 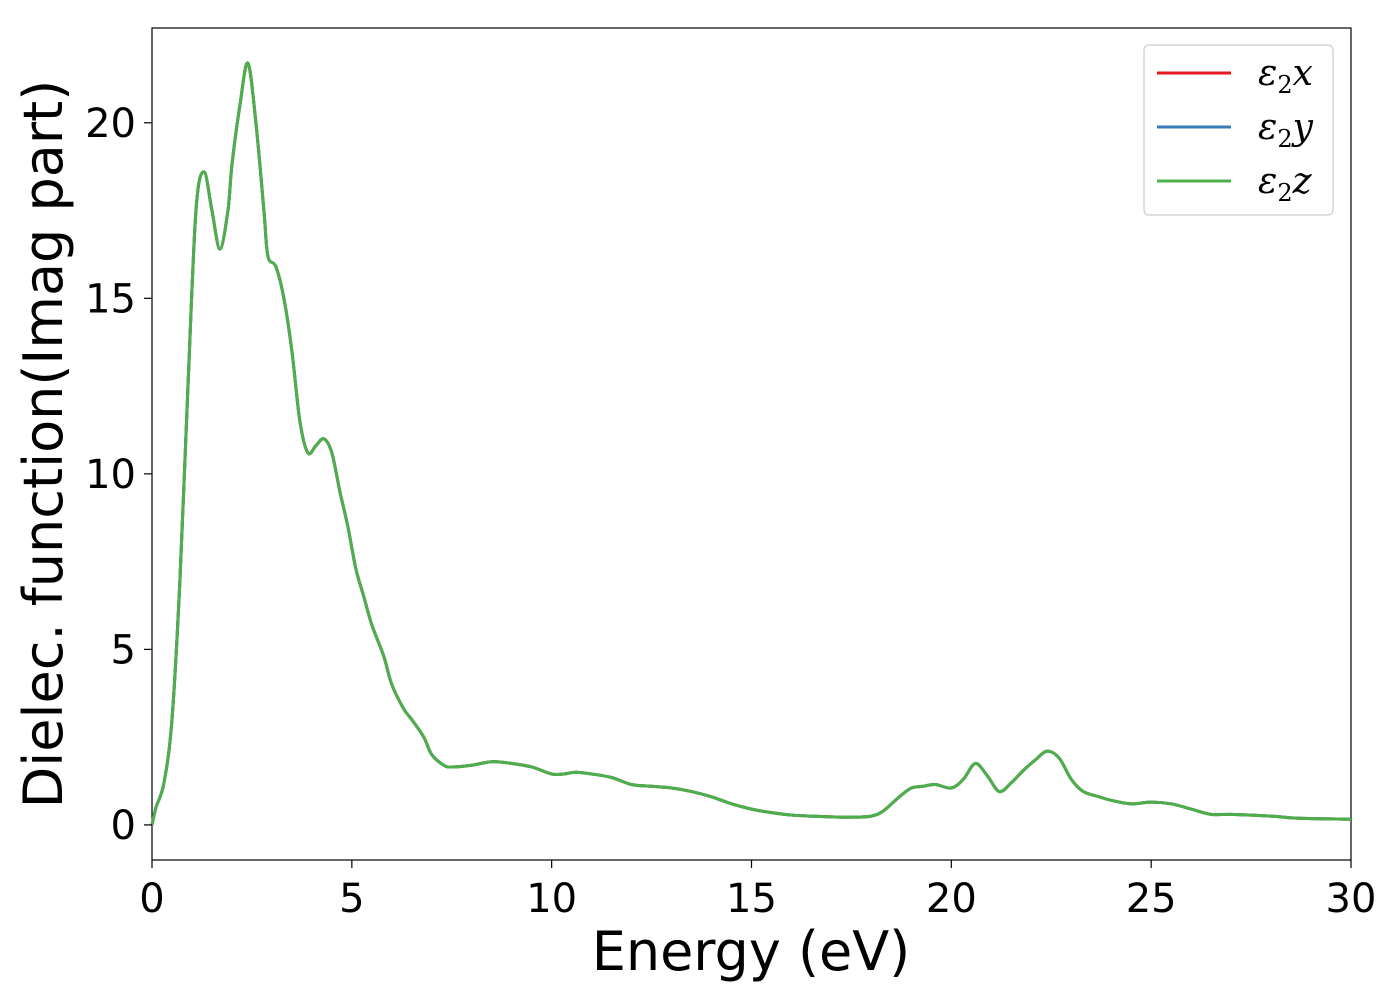 I want to click on y-tick-label: 20, so click(x=110, y=124).